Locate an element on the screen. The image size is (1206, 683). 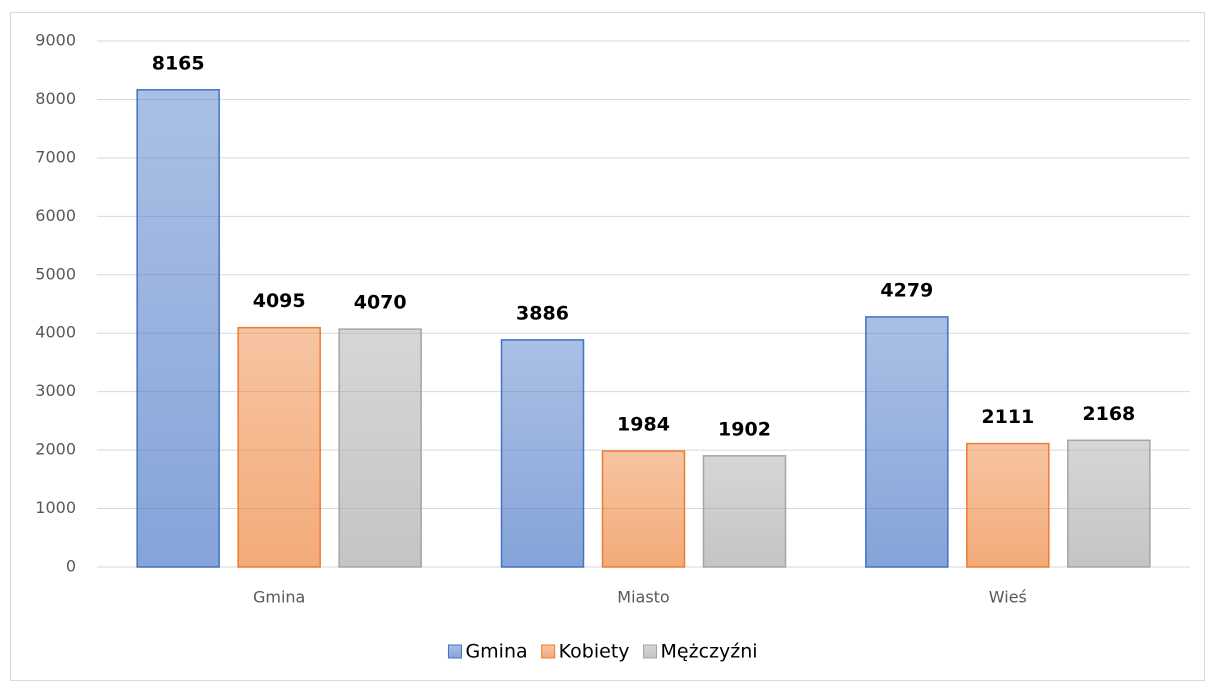
y-tick-label: 3000 is located at coordinates (55, 390).